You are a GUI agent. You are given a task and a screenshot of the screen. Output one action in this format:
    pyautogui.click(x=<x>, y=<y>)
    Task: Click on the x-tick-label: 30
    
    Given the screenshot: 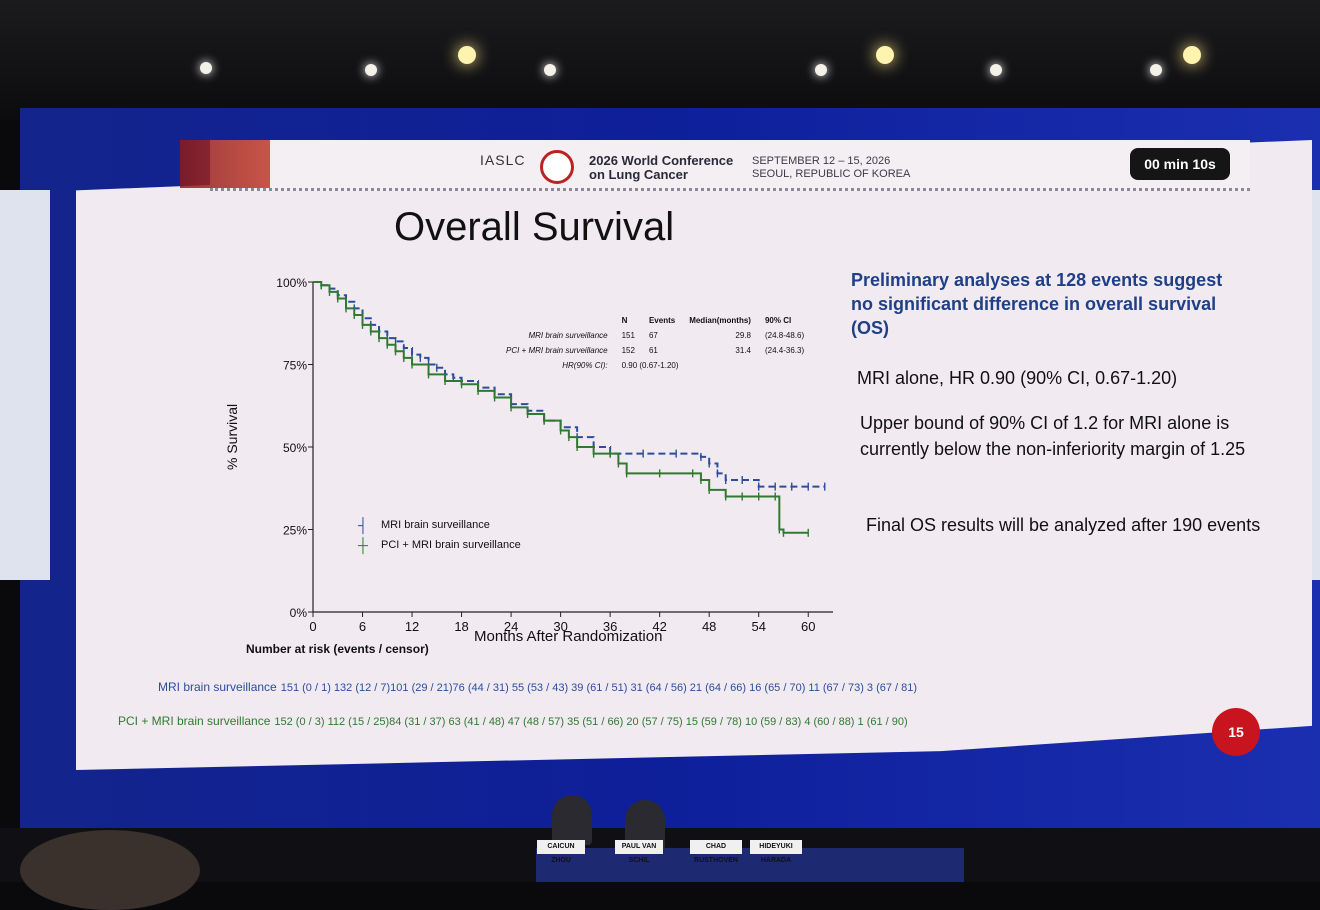 What is the action you would take?
    pyautogui.click(x=560, y=626)
    